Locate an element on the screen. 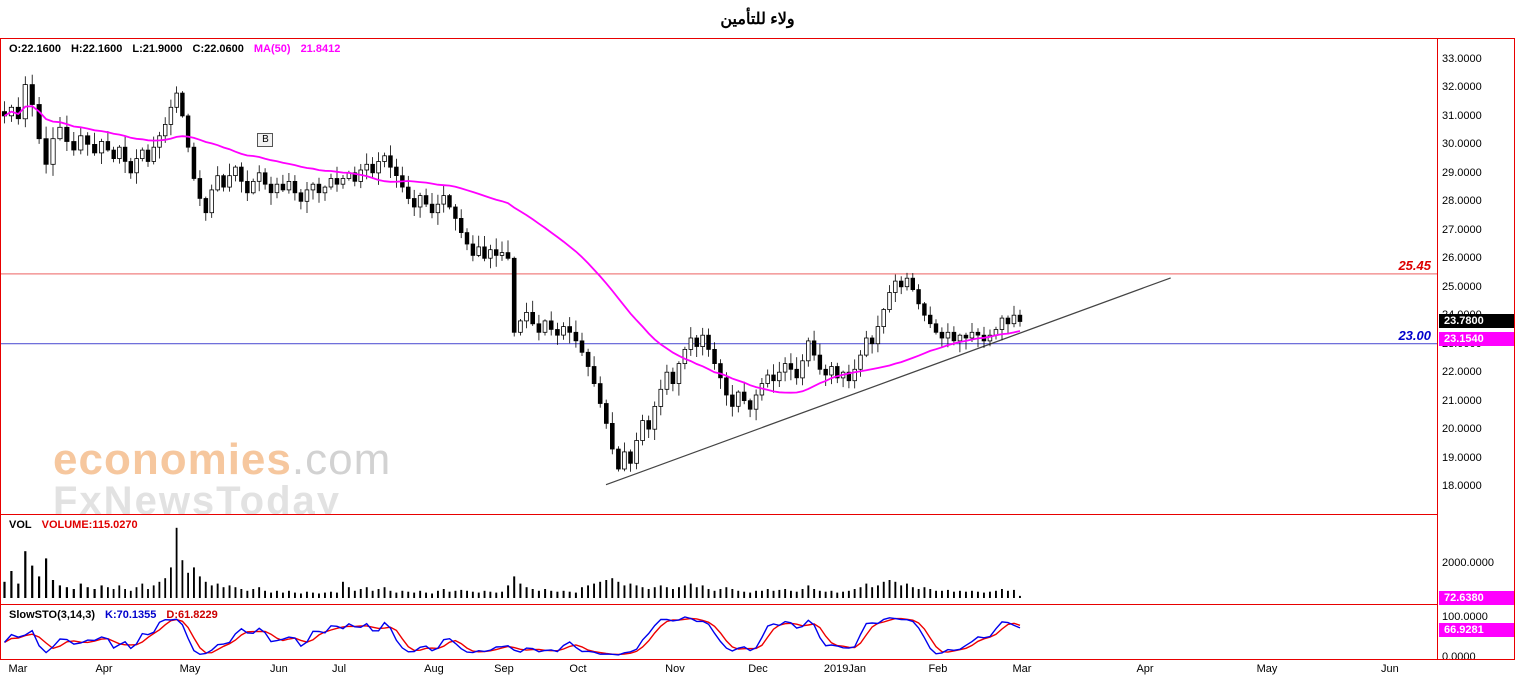 This screenshot has height=679, width=1515. time-axis-label: Feb is located at coordinates (938, 669).